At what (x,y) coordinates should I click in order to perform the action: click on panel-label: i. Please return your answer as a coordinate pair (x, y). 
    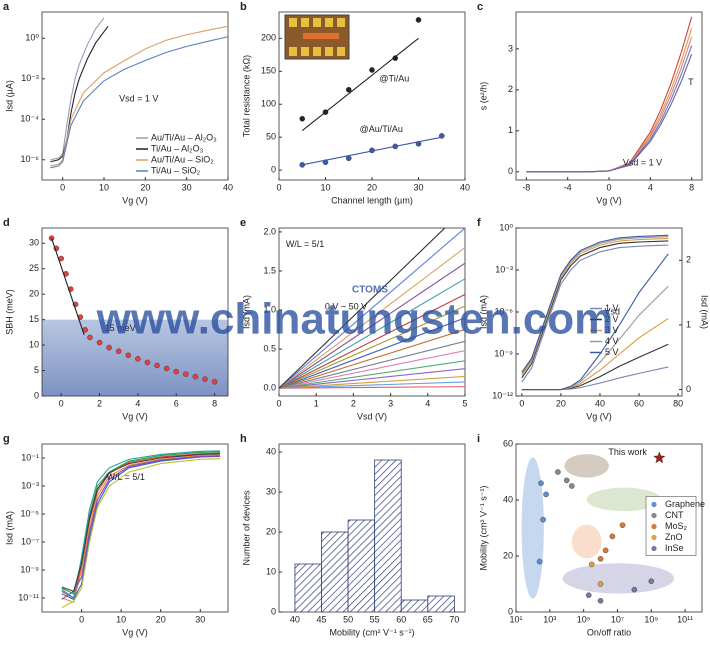
    Looking at the image, I should click on (478, 439).